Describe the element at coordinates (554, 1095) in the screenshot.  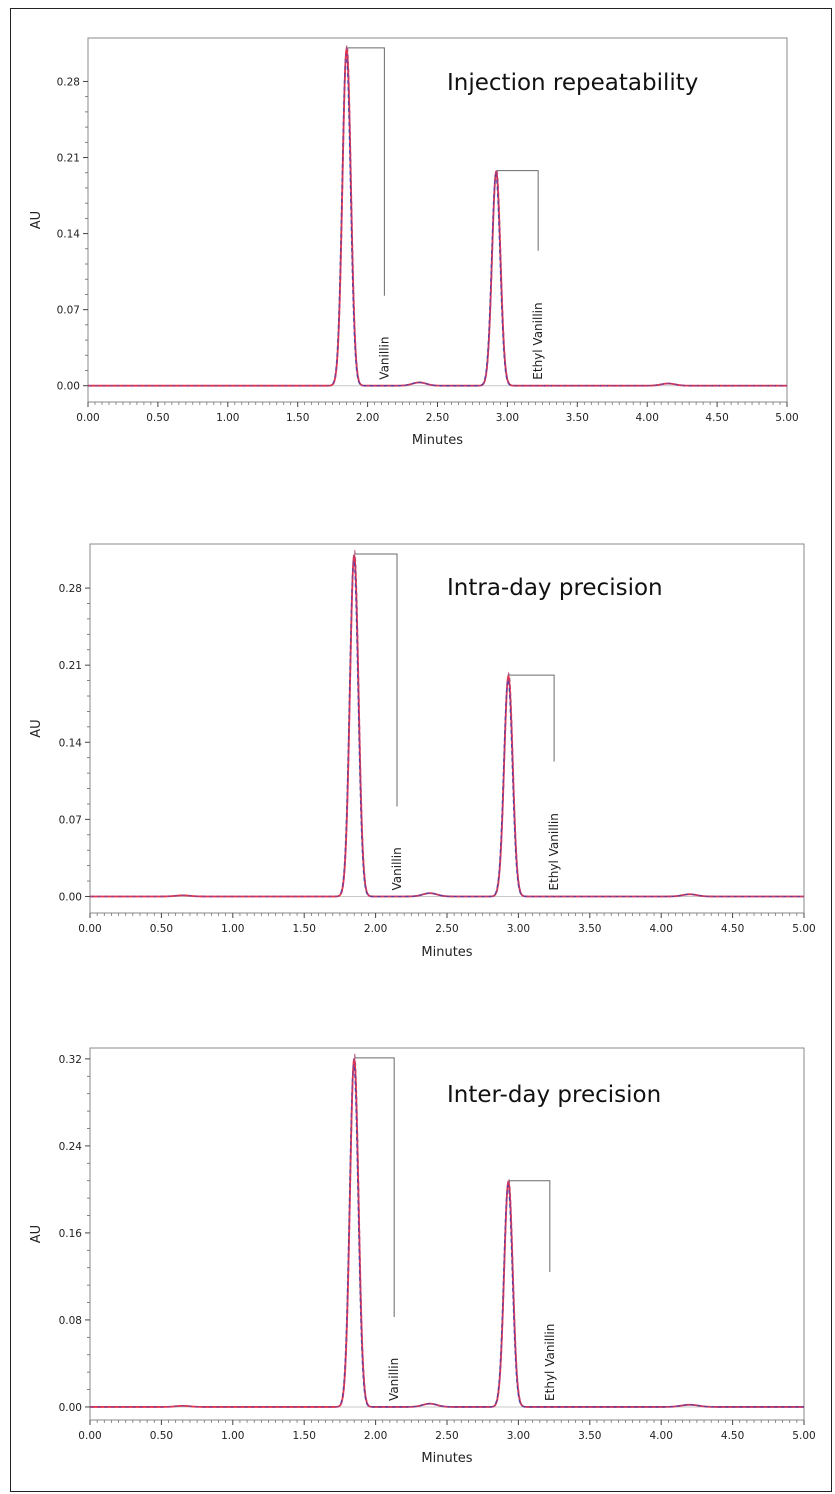
I see `chart-title: Inter-day precision` at that location.